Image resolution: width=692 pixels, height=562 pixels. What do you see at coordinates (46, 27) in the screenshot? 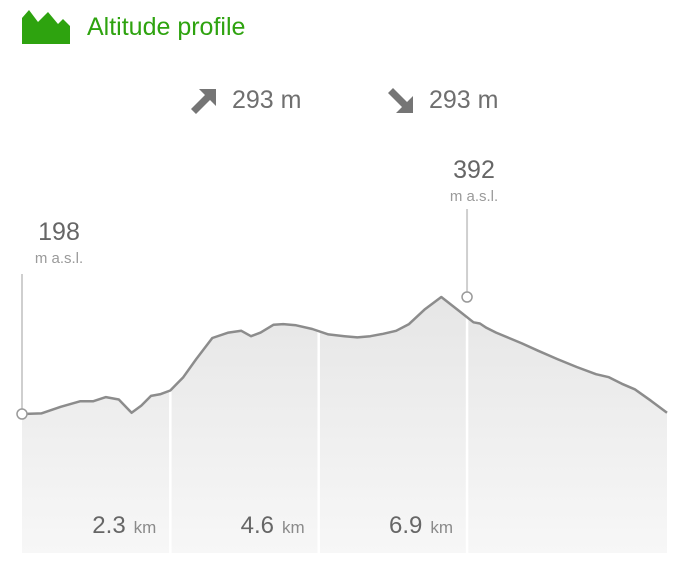
I see `mountain-icon` at bounding box center [46, 27].